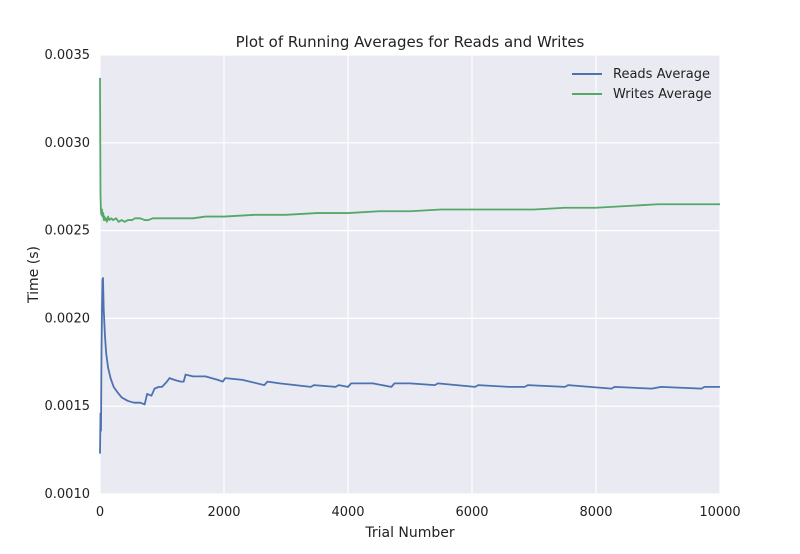 The image size is (800, 554). Describe the element at coordinates (68, 406) in the screenshot. I see `y-tick-label: 0.0015` at that location.